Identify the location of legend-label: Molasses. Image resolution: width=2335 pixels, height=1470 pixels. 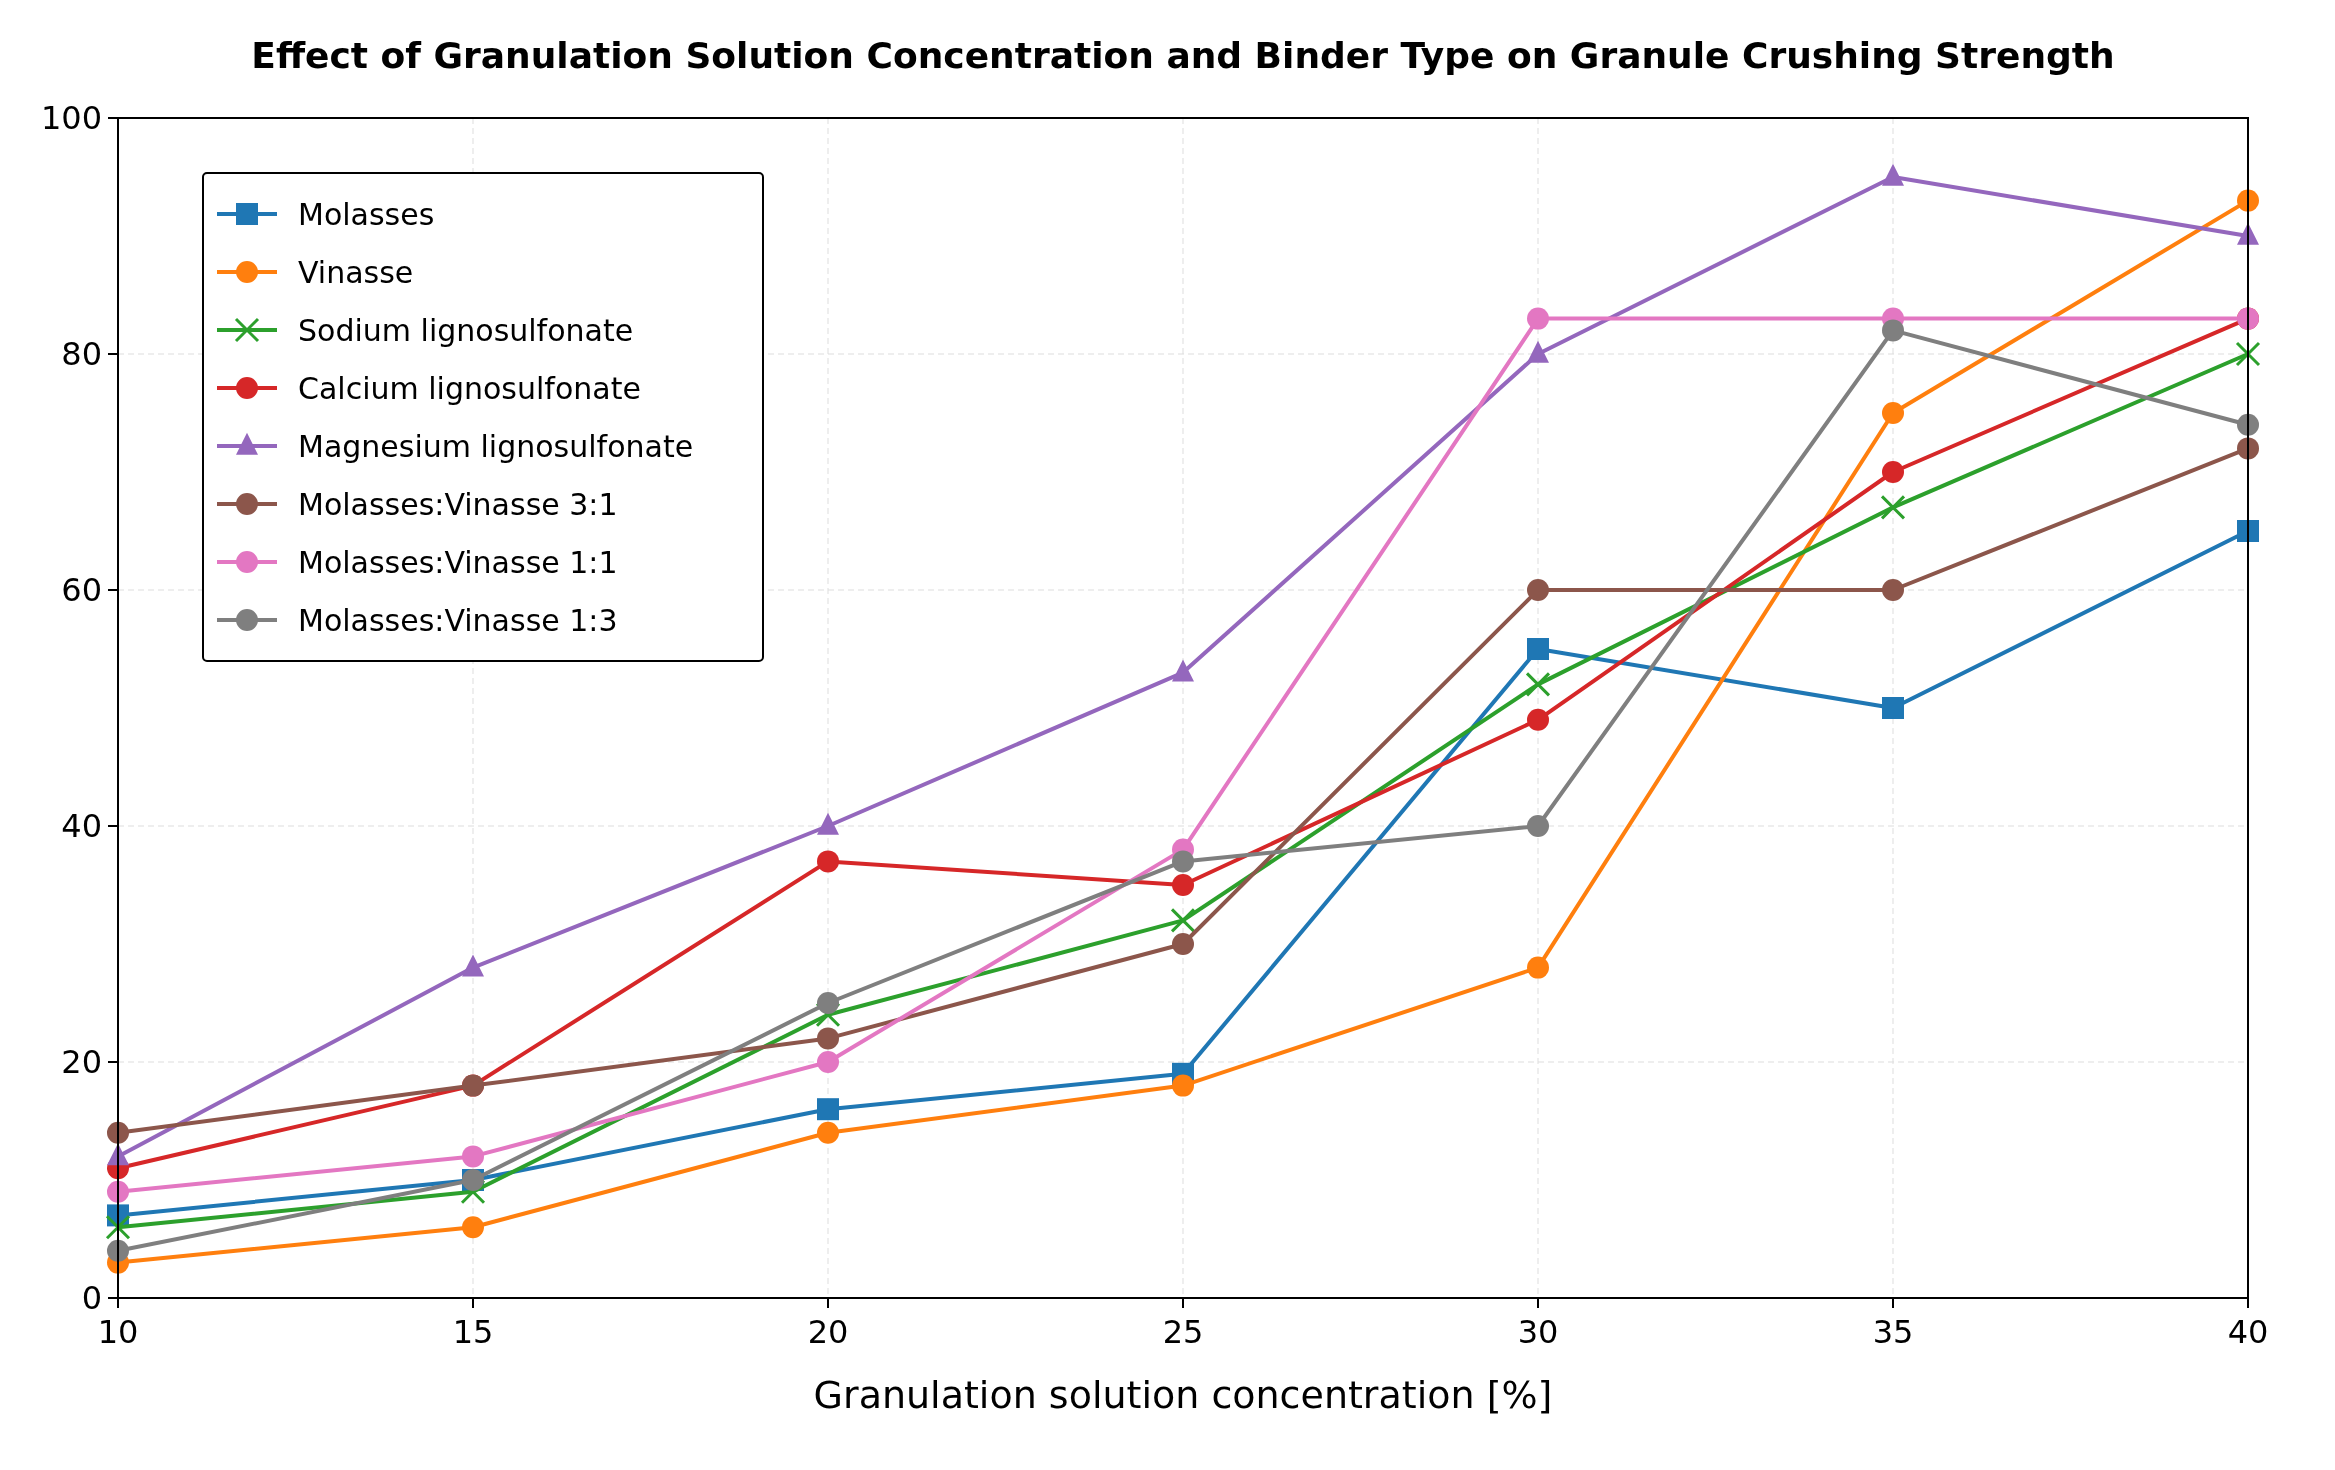
(366, 214).